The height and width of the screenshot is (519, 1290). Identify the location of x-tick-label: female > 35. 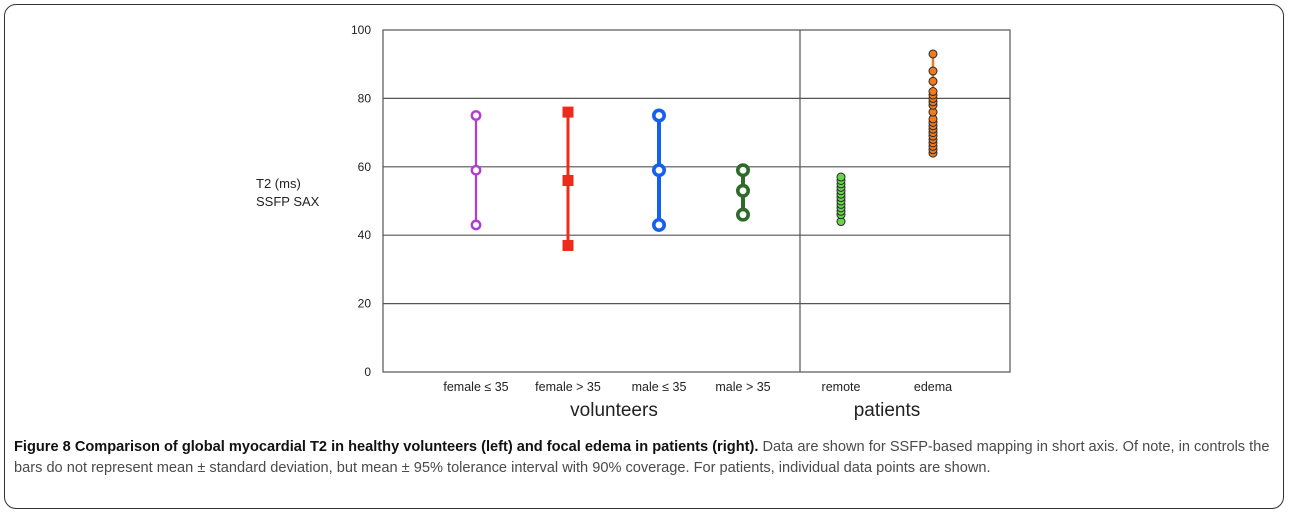
(568, 387).